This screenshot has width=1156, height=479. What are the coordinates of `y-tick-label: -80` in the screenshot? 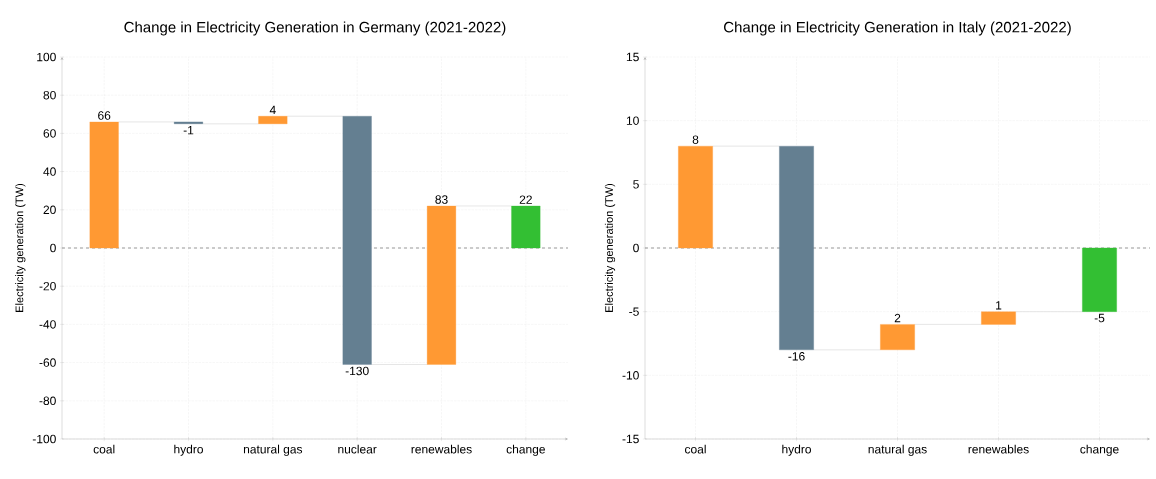 It's located at (47, 401).